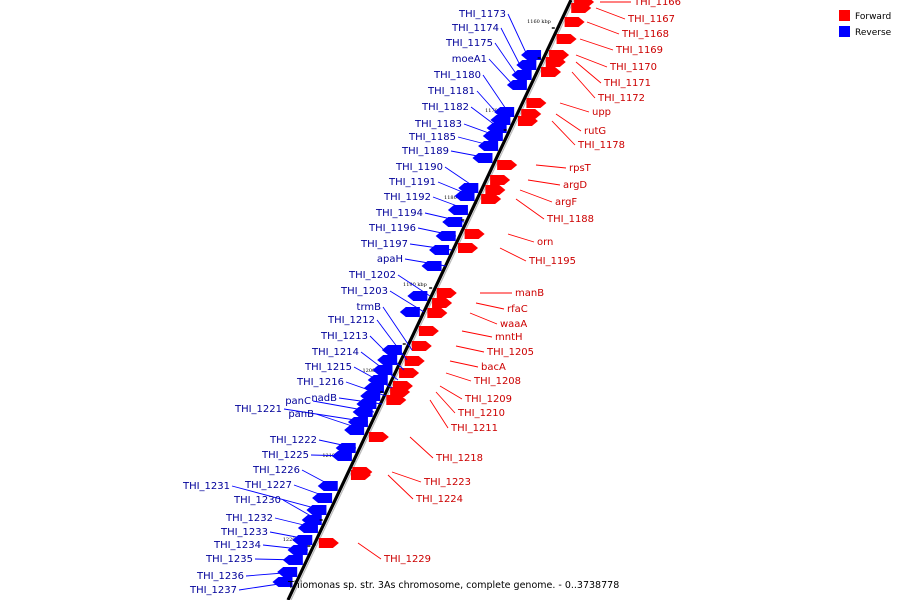  What do you see at coordinates (301, 414) in the screenshot?
I see `reverse-gene-label: panB` at bounding box center [301, 414].